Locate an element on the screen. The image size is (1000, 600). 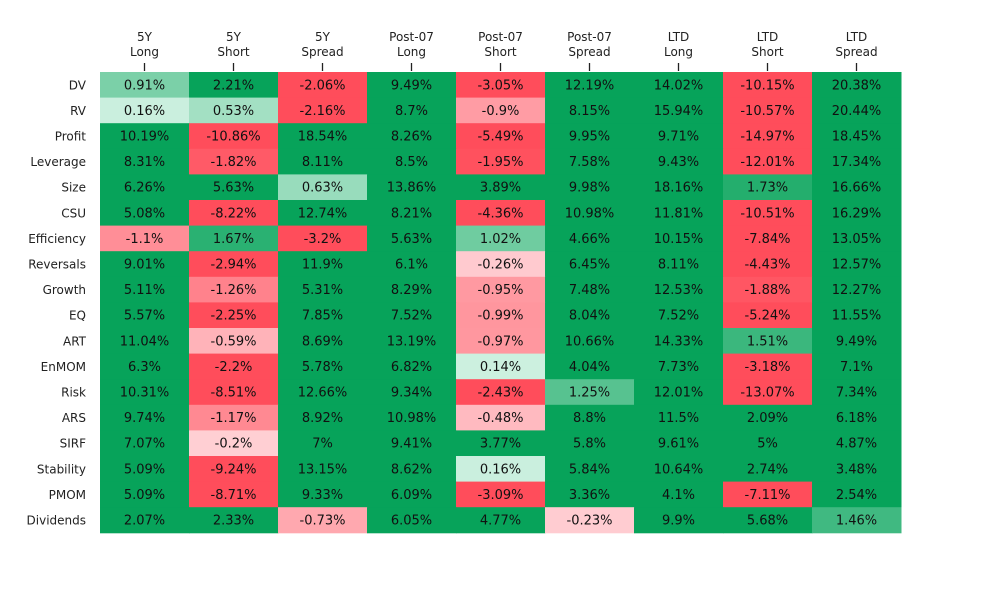
cell-value-label: 7.52% is located at coordinates (678, 316).